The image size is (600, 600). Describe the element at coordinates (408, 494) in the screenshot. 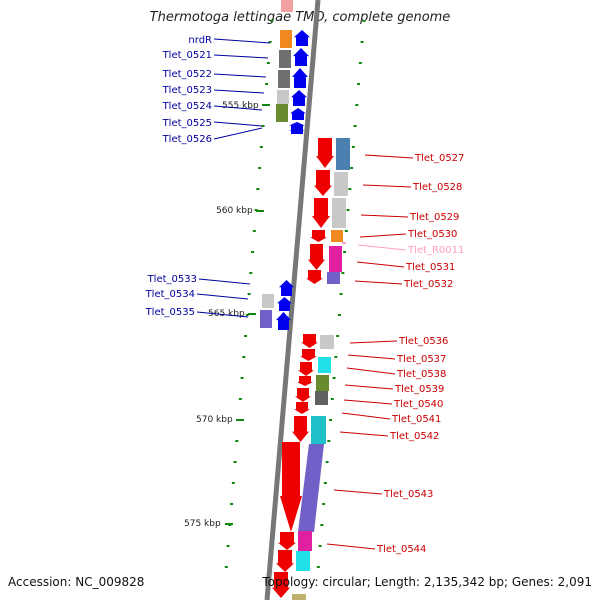

I see `gene-label-tlet-0543: Tlet_0543` at that location.